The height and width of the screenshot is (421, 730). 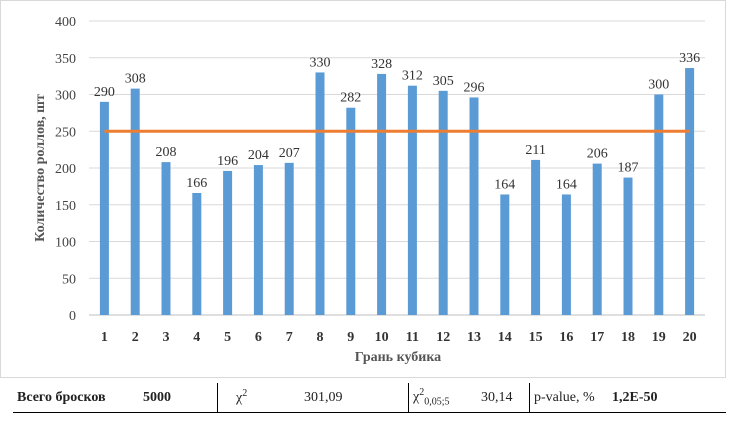 I want to click on data-label: 207, so click(x=289, y=153).